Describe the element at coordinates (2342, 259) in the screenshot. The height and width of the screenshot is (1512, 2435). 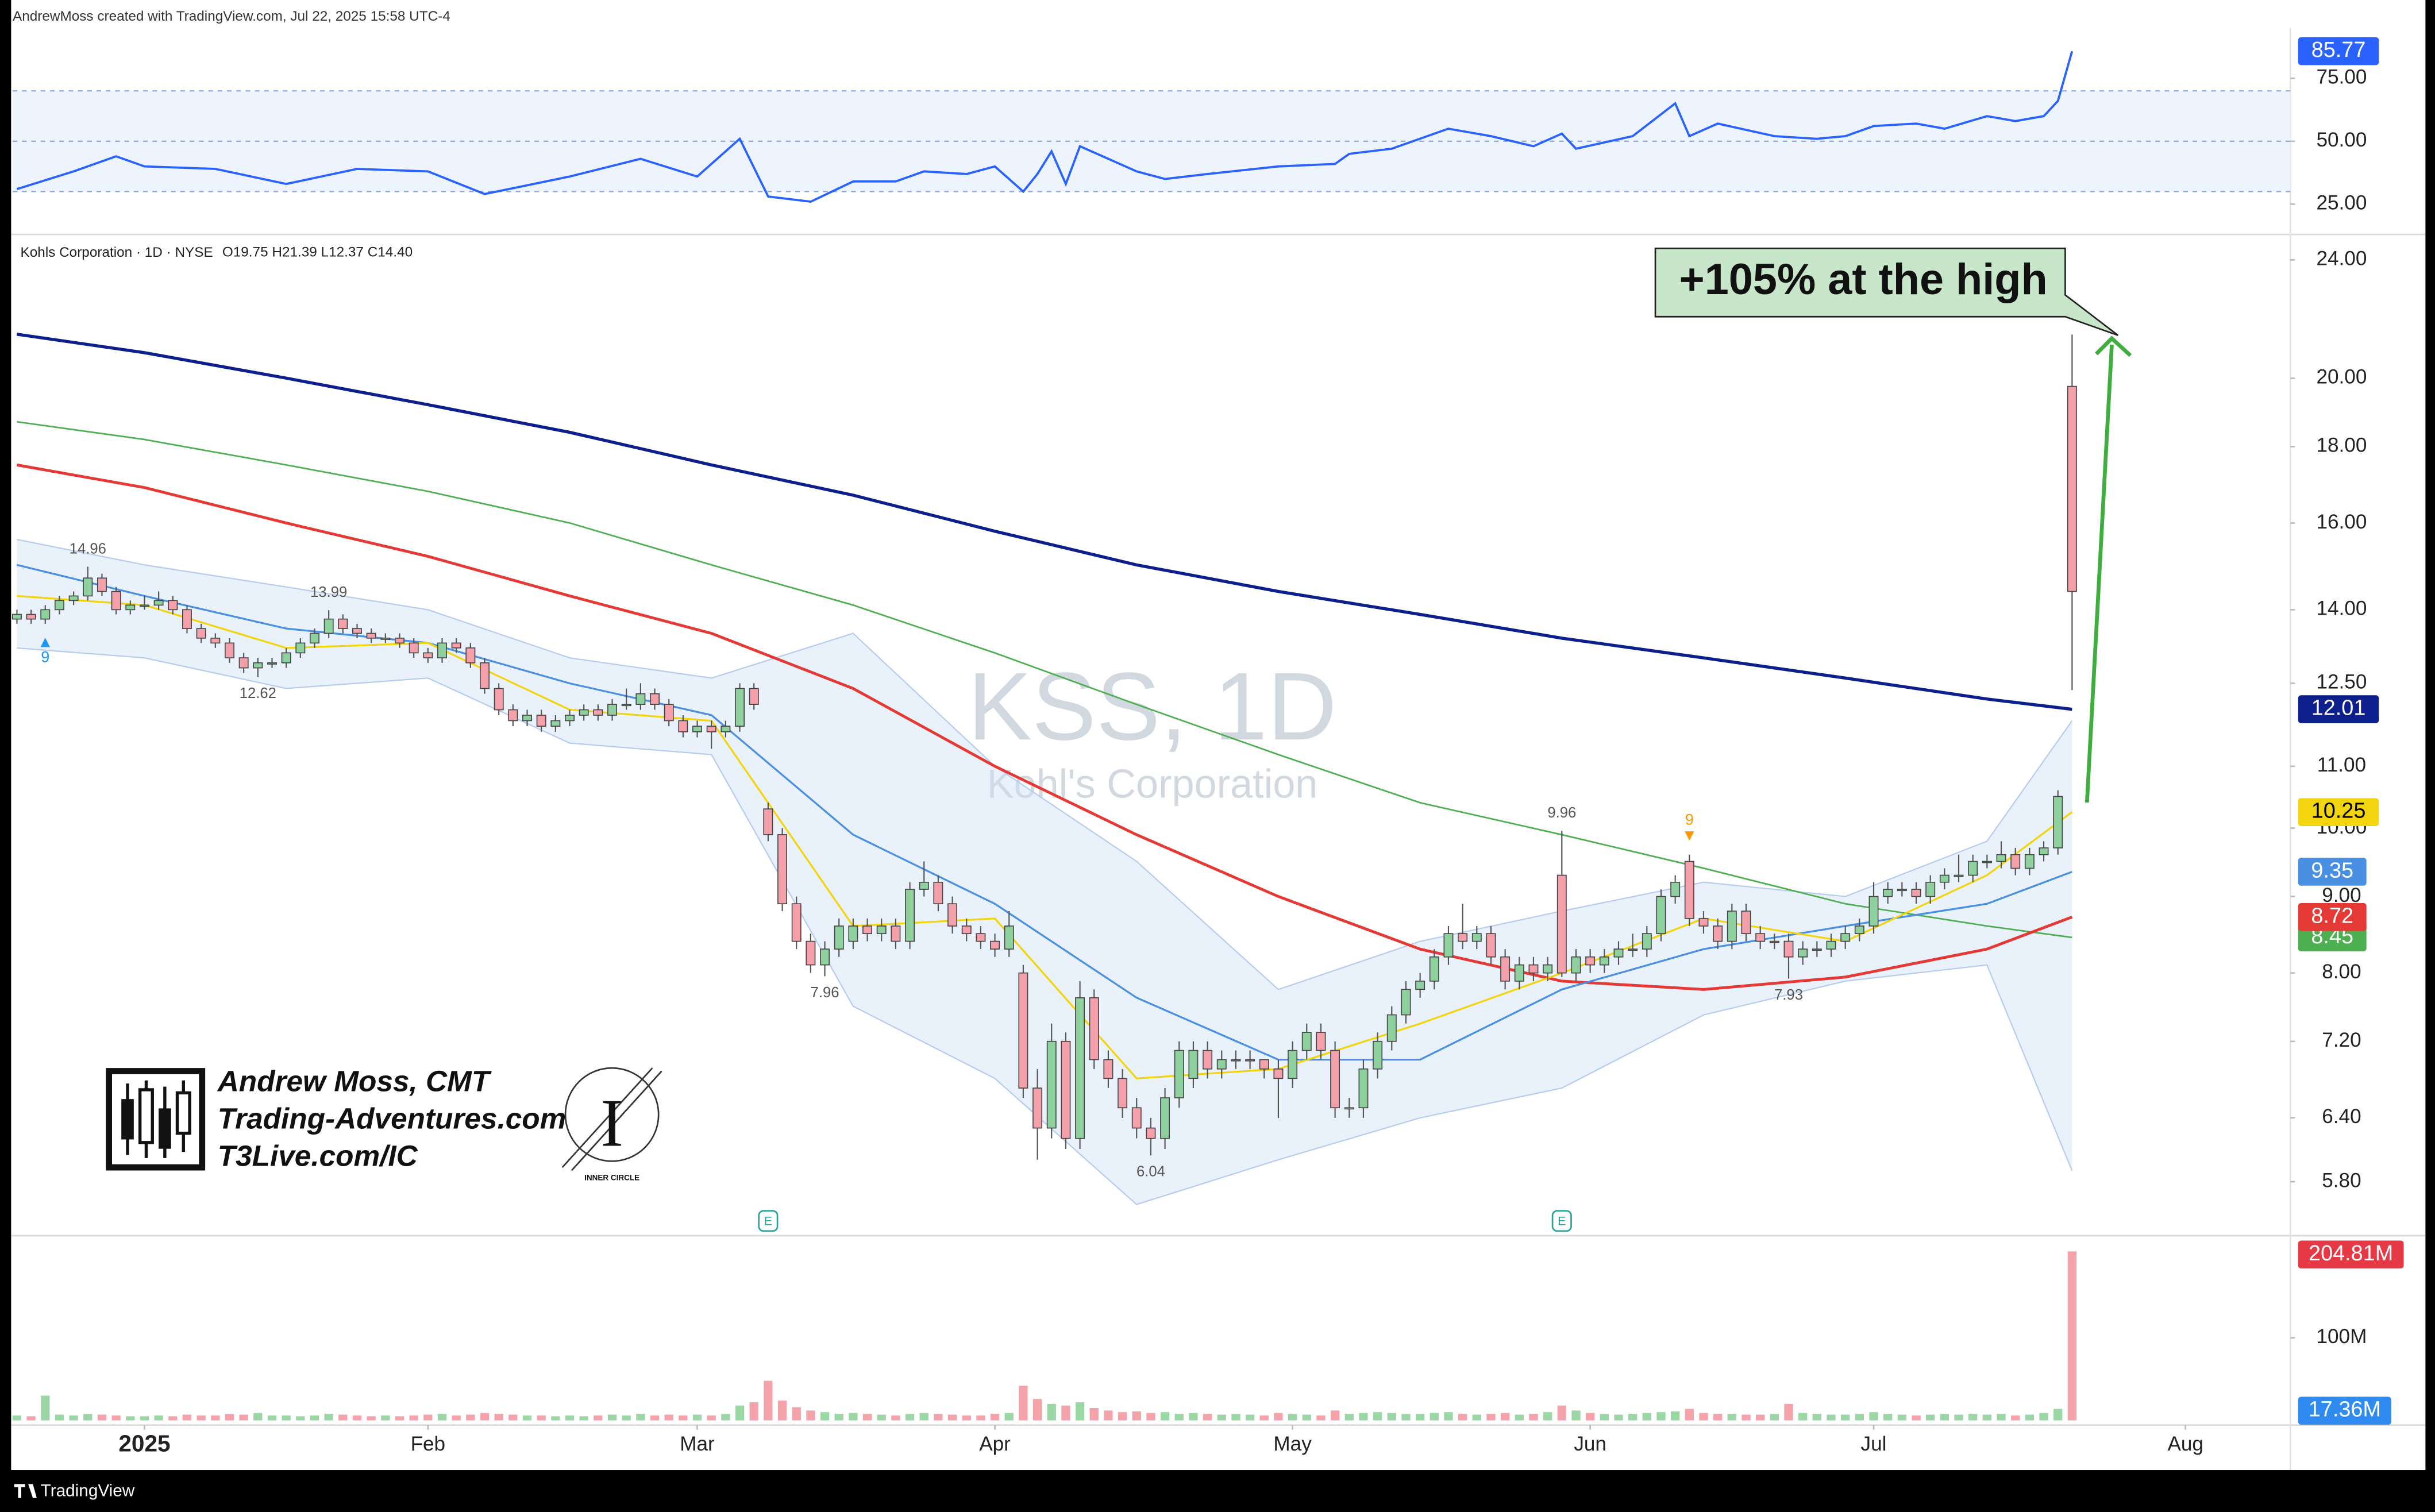
I see `y-tick-label: 24.00` at that location.